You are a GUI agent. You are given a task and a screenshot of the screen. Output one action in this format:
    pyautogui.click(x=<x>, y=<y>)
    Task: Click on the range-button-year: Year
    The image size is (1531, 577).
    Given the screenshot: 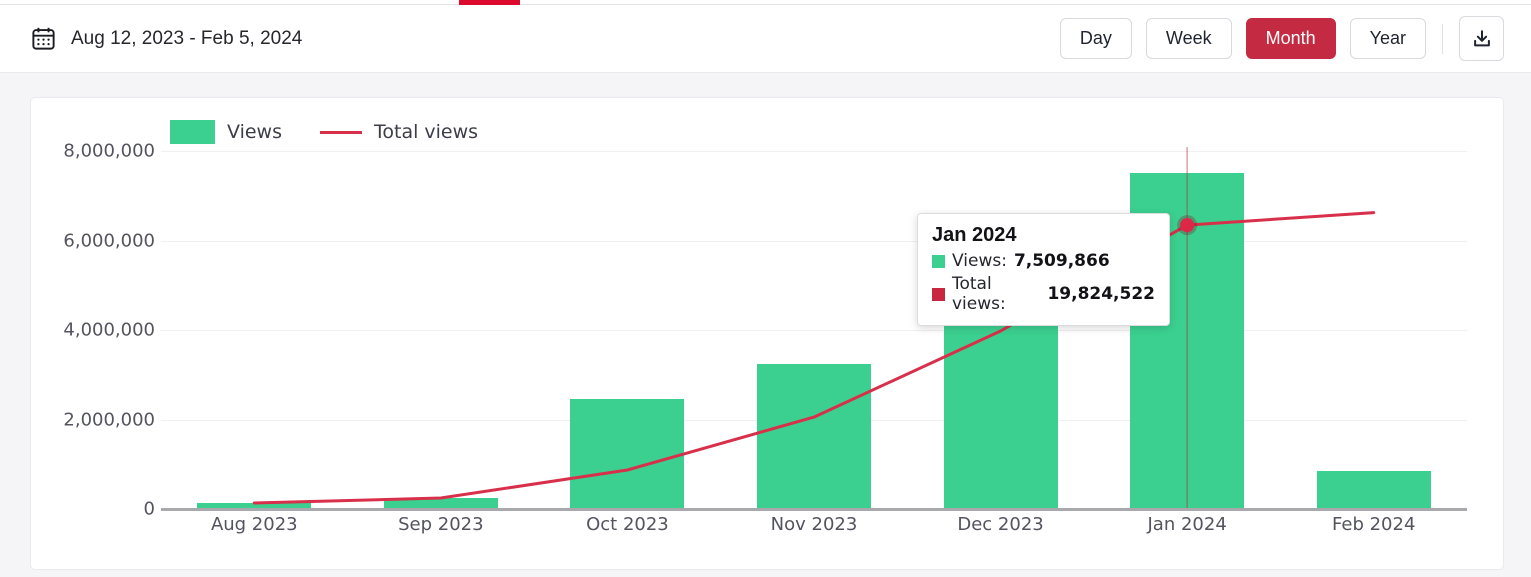 What is the action you would take?
    pyautogui.click(x=1387, y=38)
    